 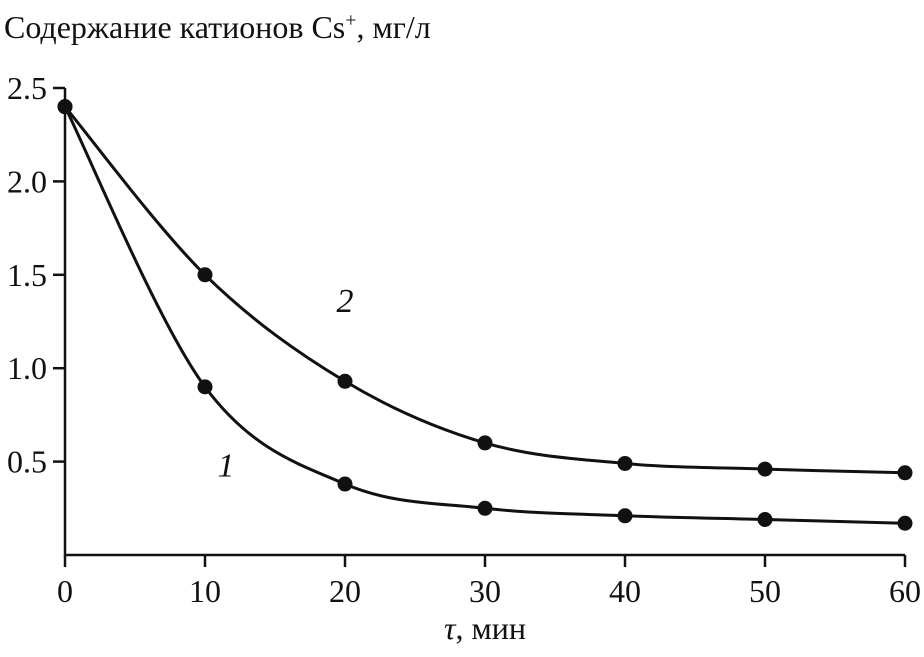 I want to click on series-label: 1, so click(x=226, y=466).